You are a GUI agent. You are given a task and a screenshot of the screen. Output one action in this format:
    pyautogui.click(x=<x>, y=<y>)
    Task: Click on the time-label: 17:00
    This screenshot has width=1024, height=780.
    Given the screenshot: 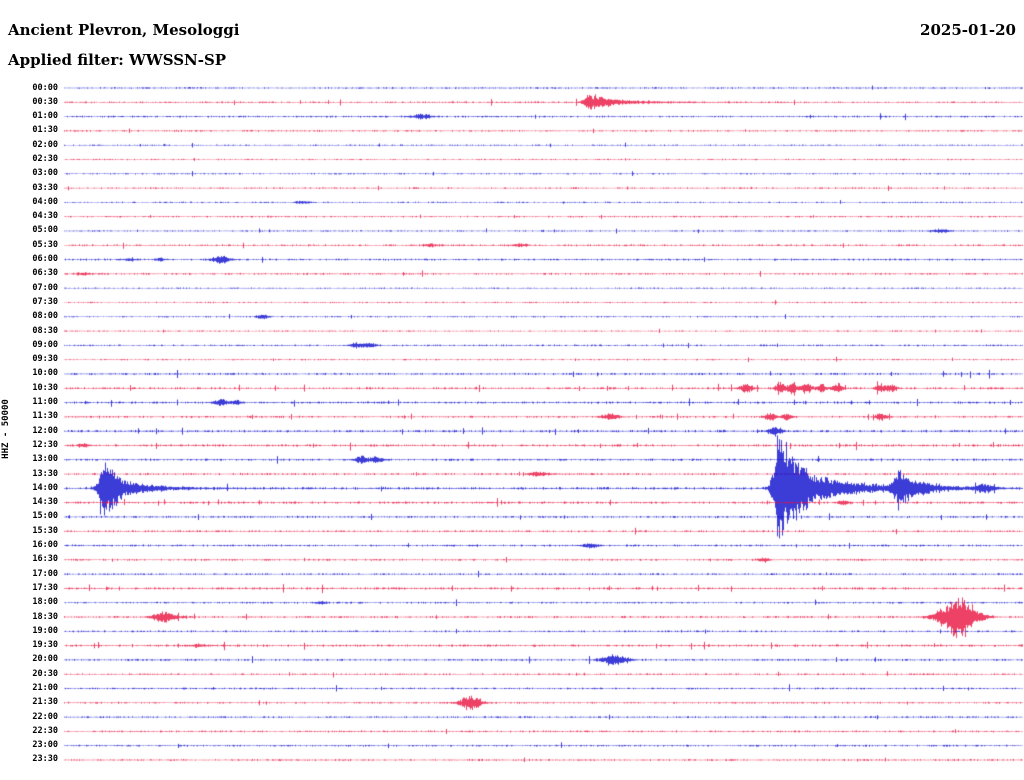 What is the action you would take?
    pyautogui.click(x=45, y=573)
    